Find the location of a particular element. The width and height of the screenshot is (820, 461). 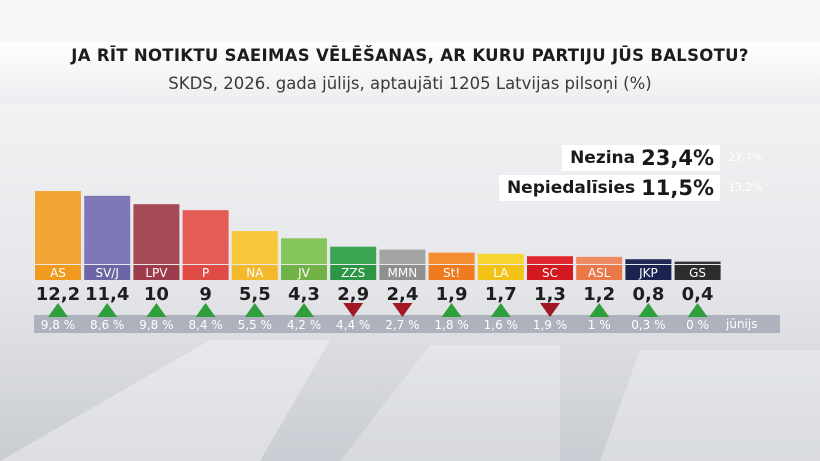

value-label: 9 is located at coordinates (205, 294).